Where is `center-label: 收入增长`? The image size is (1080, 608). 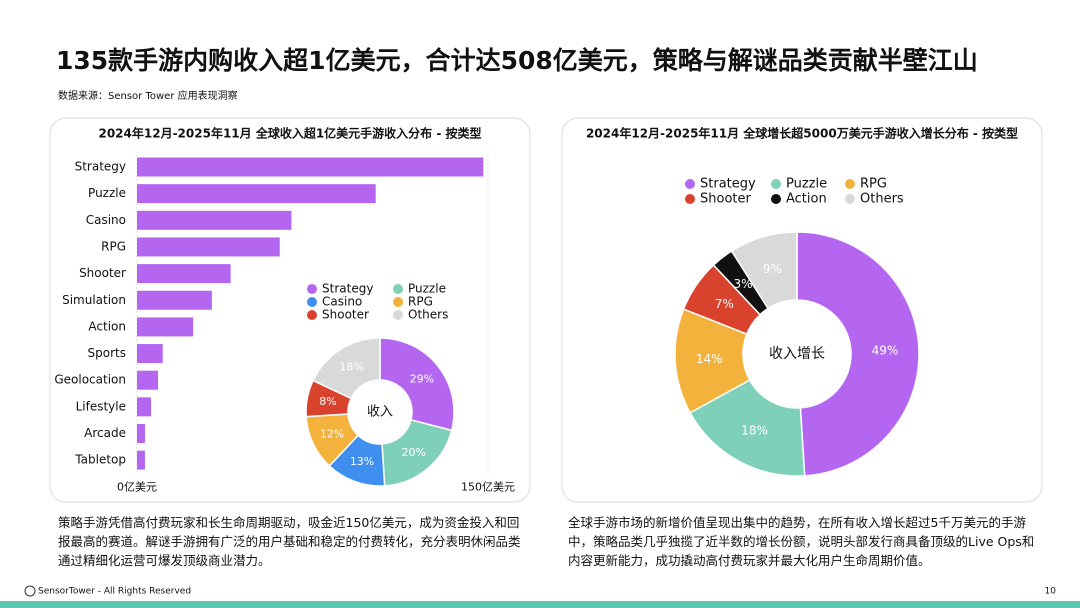
center-label: 收入增长 is located at coordinates (797, 354).